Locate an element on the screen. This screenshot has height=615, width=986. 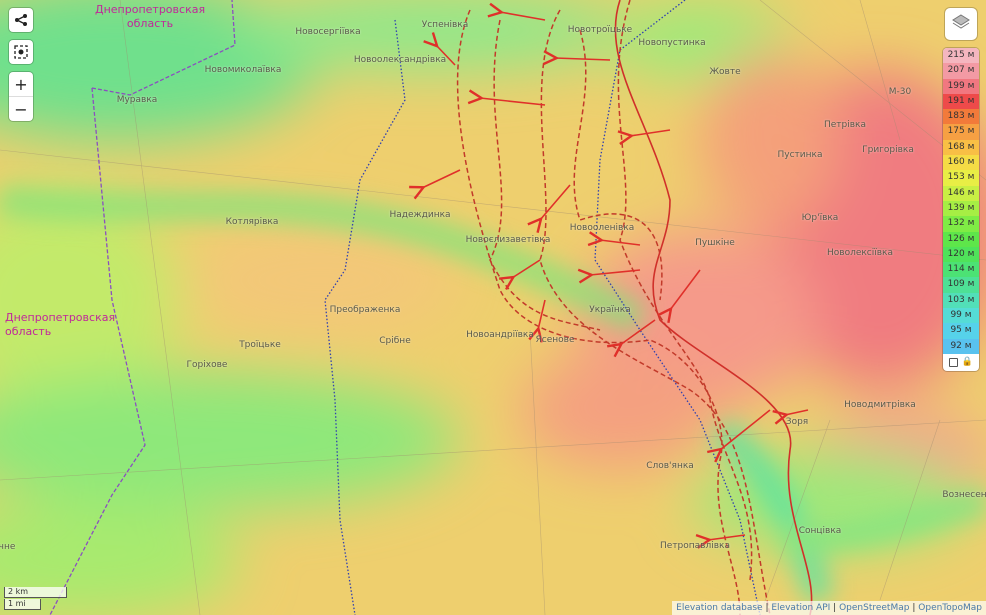
place-label: Сонцівка is located at coordinates (820, 531).